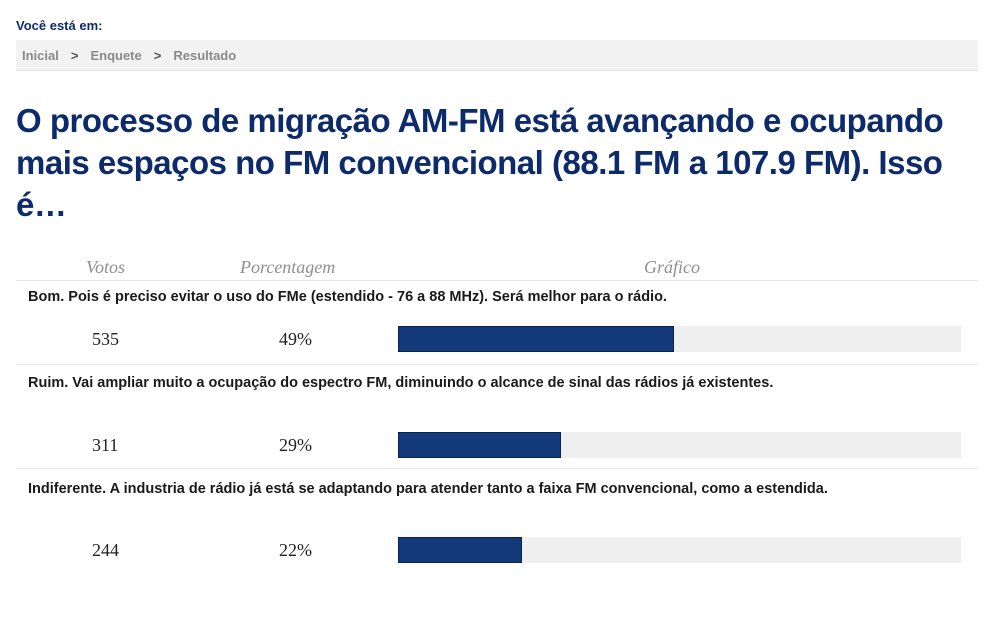 This screenshot has width=1000, height=638. I want to click on option-votes: 535, so click(105, 339).